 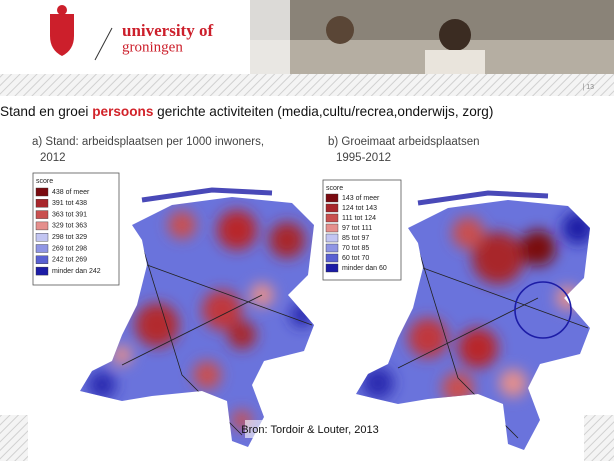 What do you see at coordinates (359, 208) in the screenshot?
I see `legend-label: 124 tot 143` at bounding box center [359, 208].